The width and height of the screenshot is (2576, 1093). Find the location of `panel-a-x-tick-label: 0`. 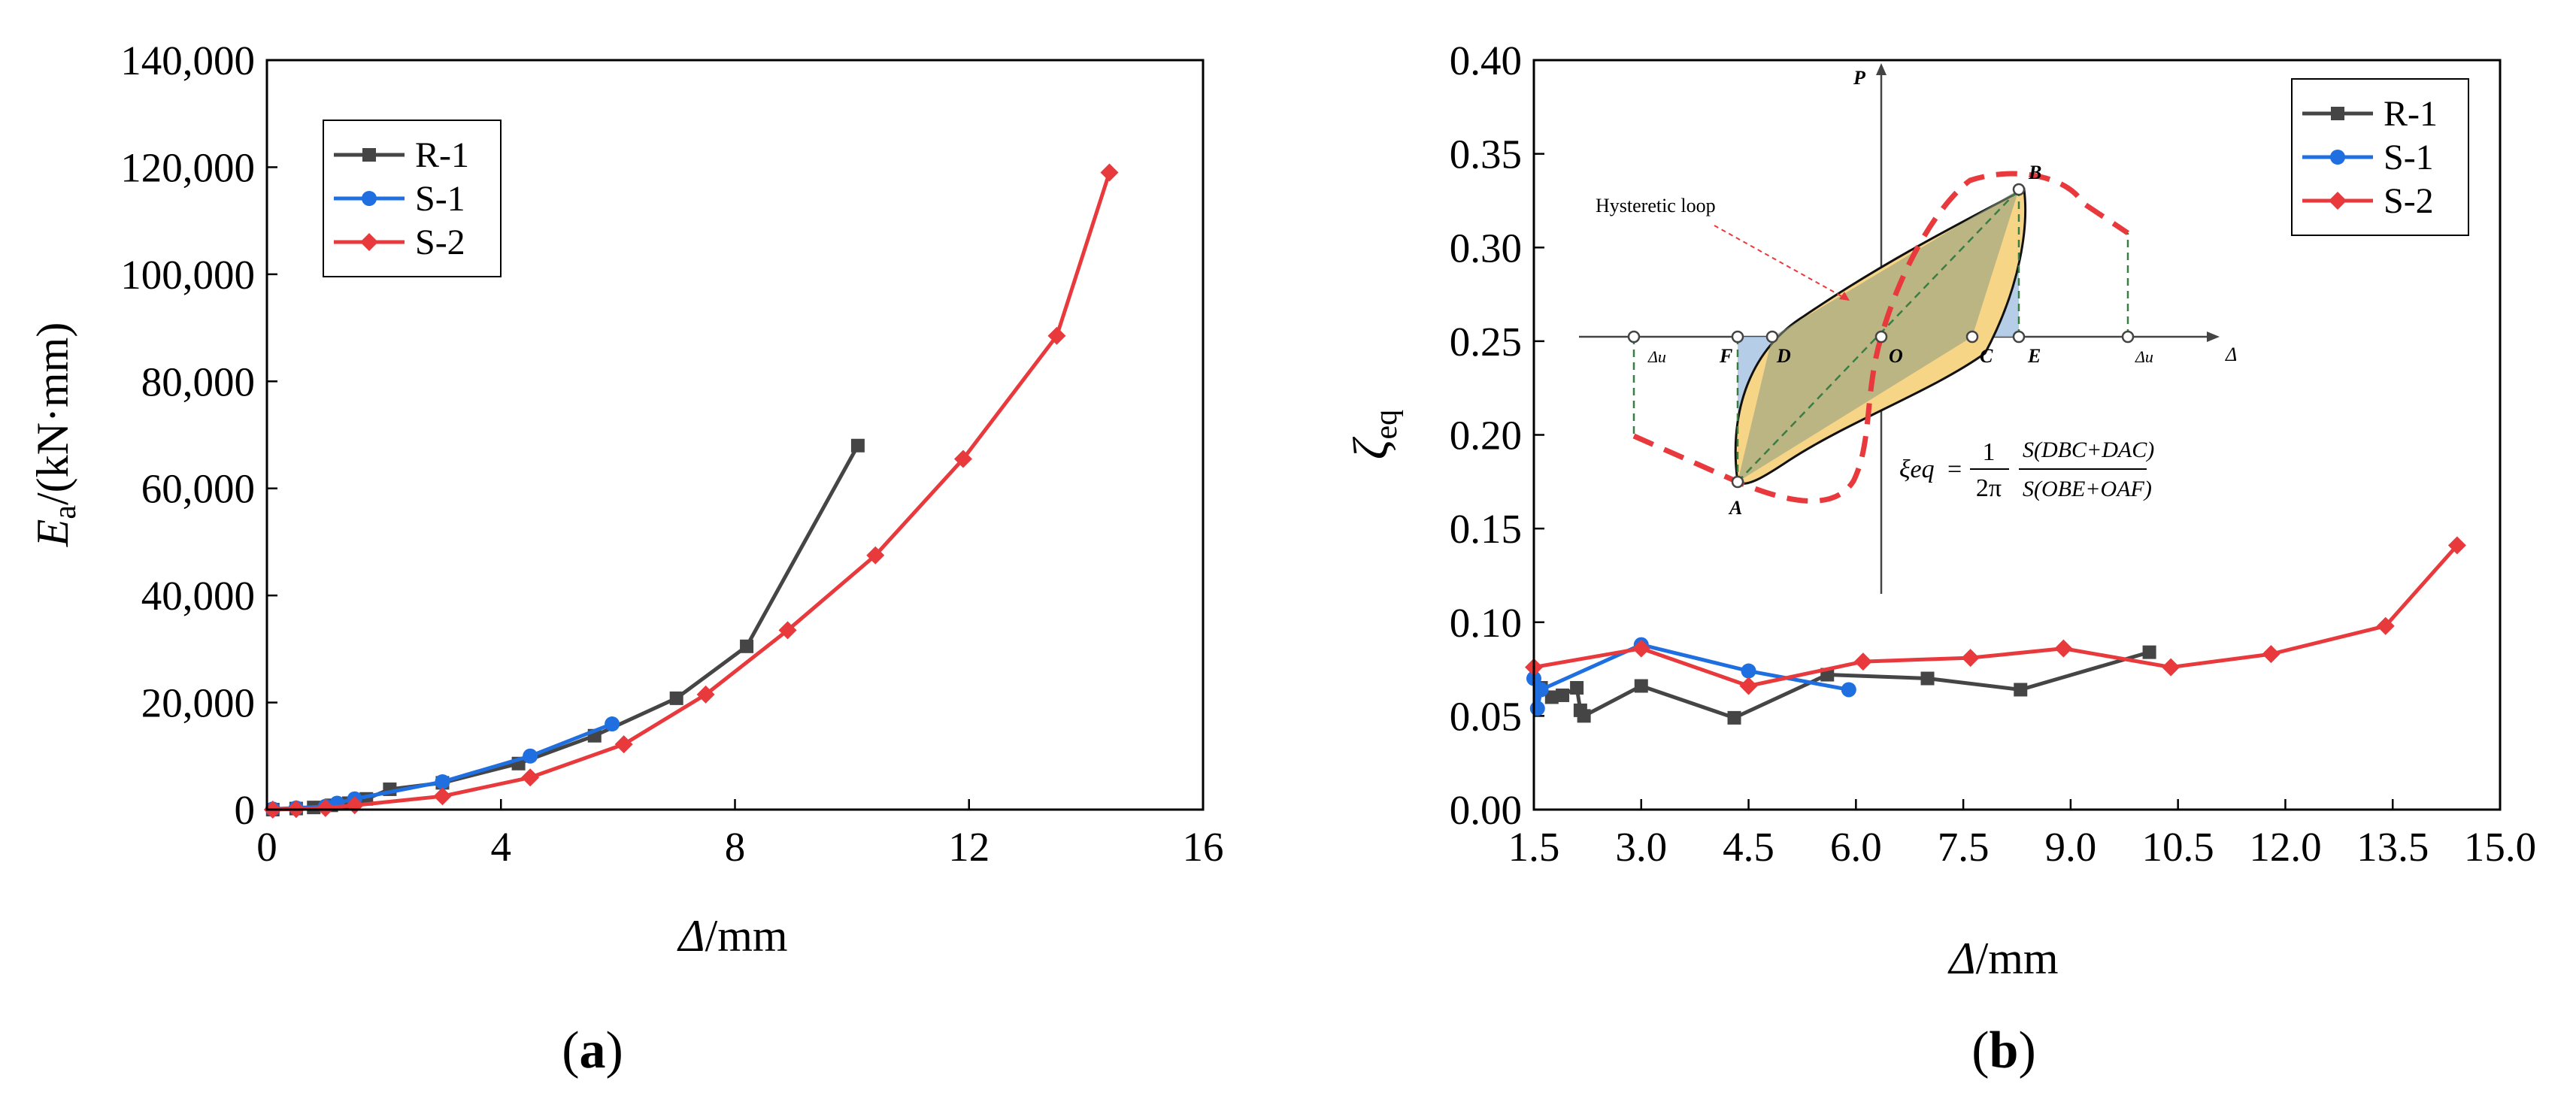

panel-a-x-tick-label: 0 is located at coordinates (266, 847).